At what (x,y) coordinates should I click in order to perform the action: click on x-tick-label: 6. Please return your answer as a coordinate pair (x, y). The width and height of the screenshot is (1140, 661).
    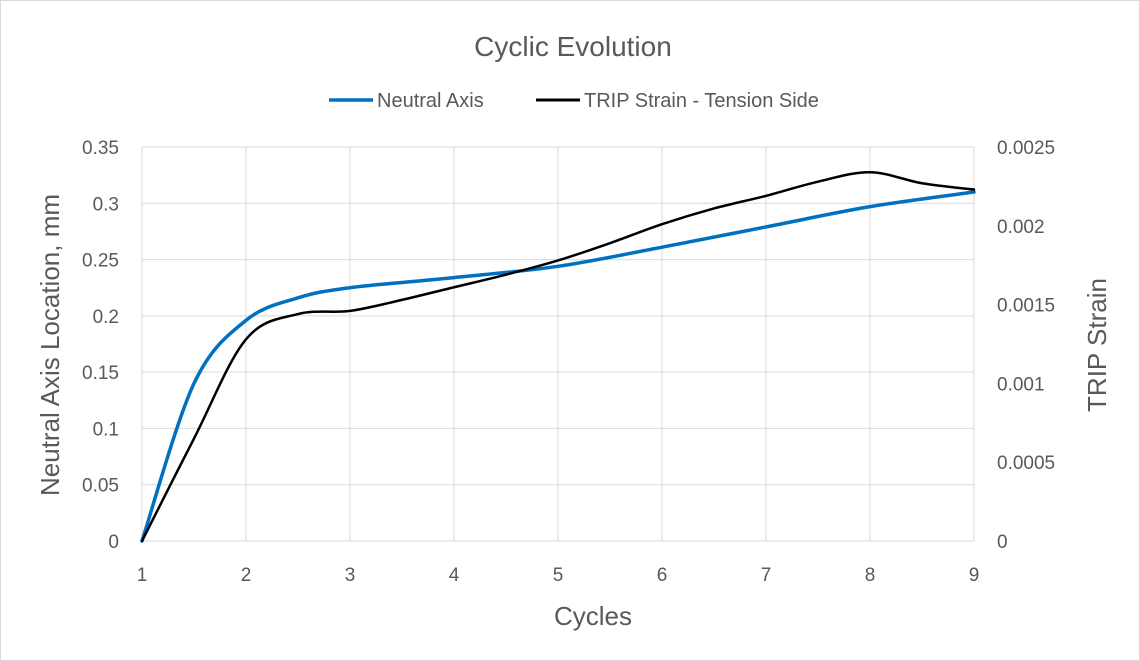
    Looking at the image, I should click on (662, 575).